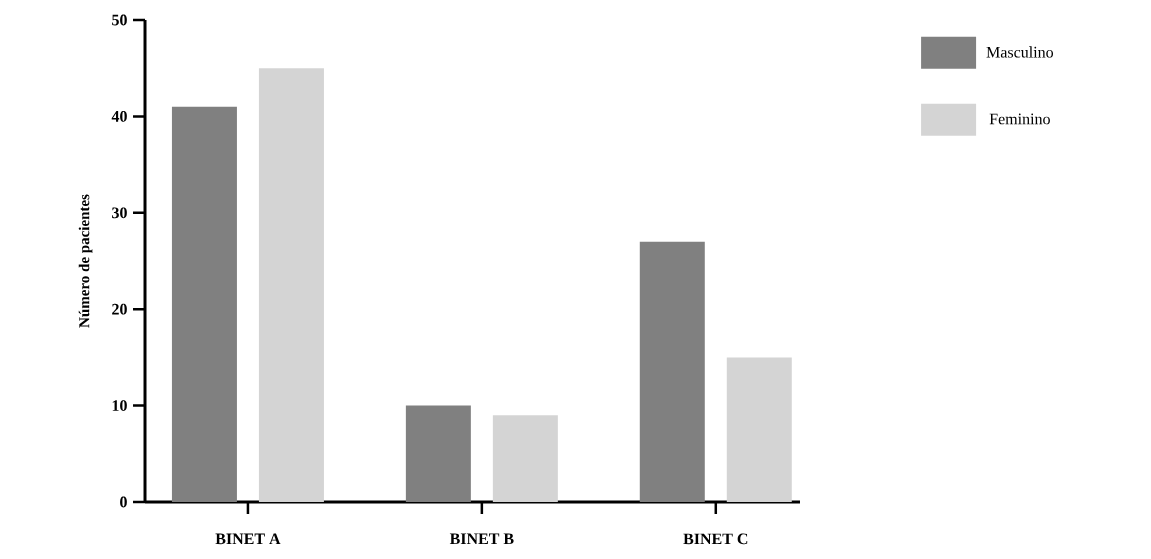 The width and height of the screenshot is (1151, 559). I want to click on y-tick-label: 40, so click(119, 116).